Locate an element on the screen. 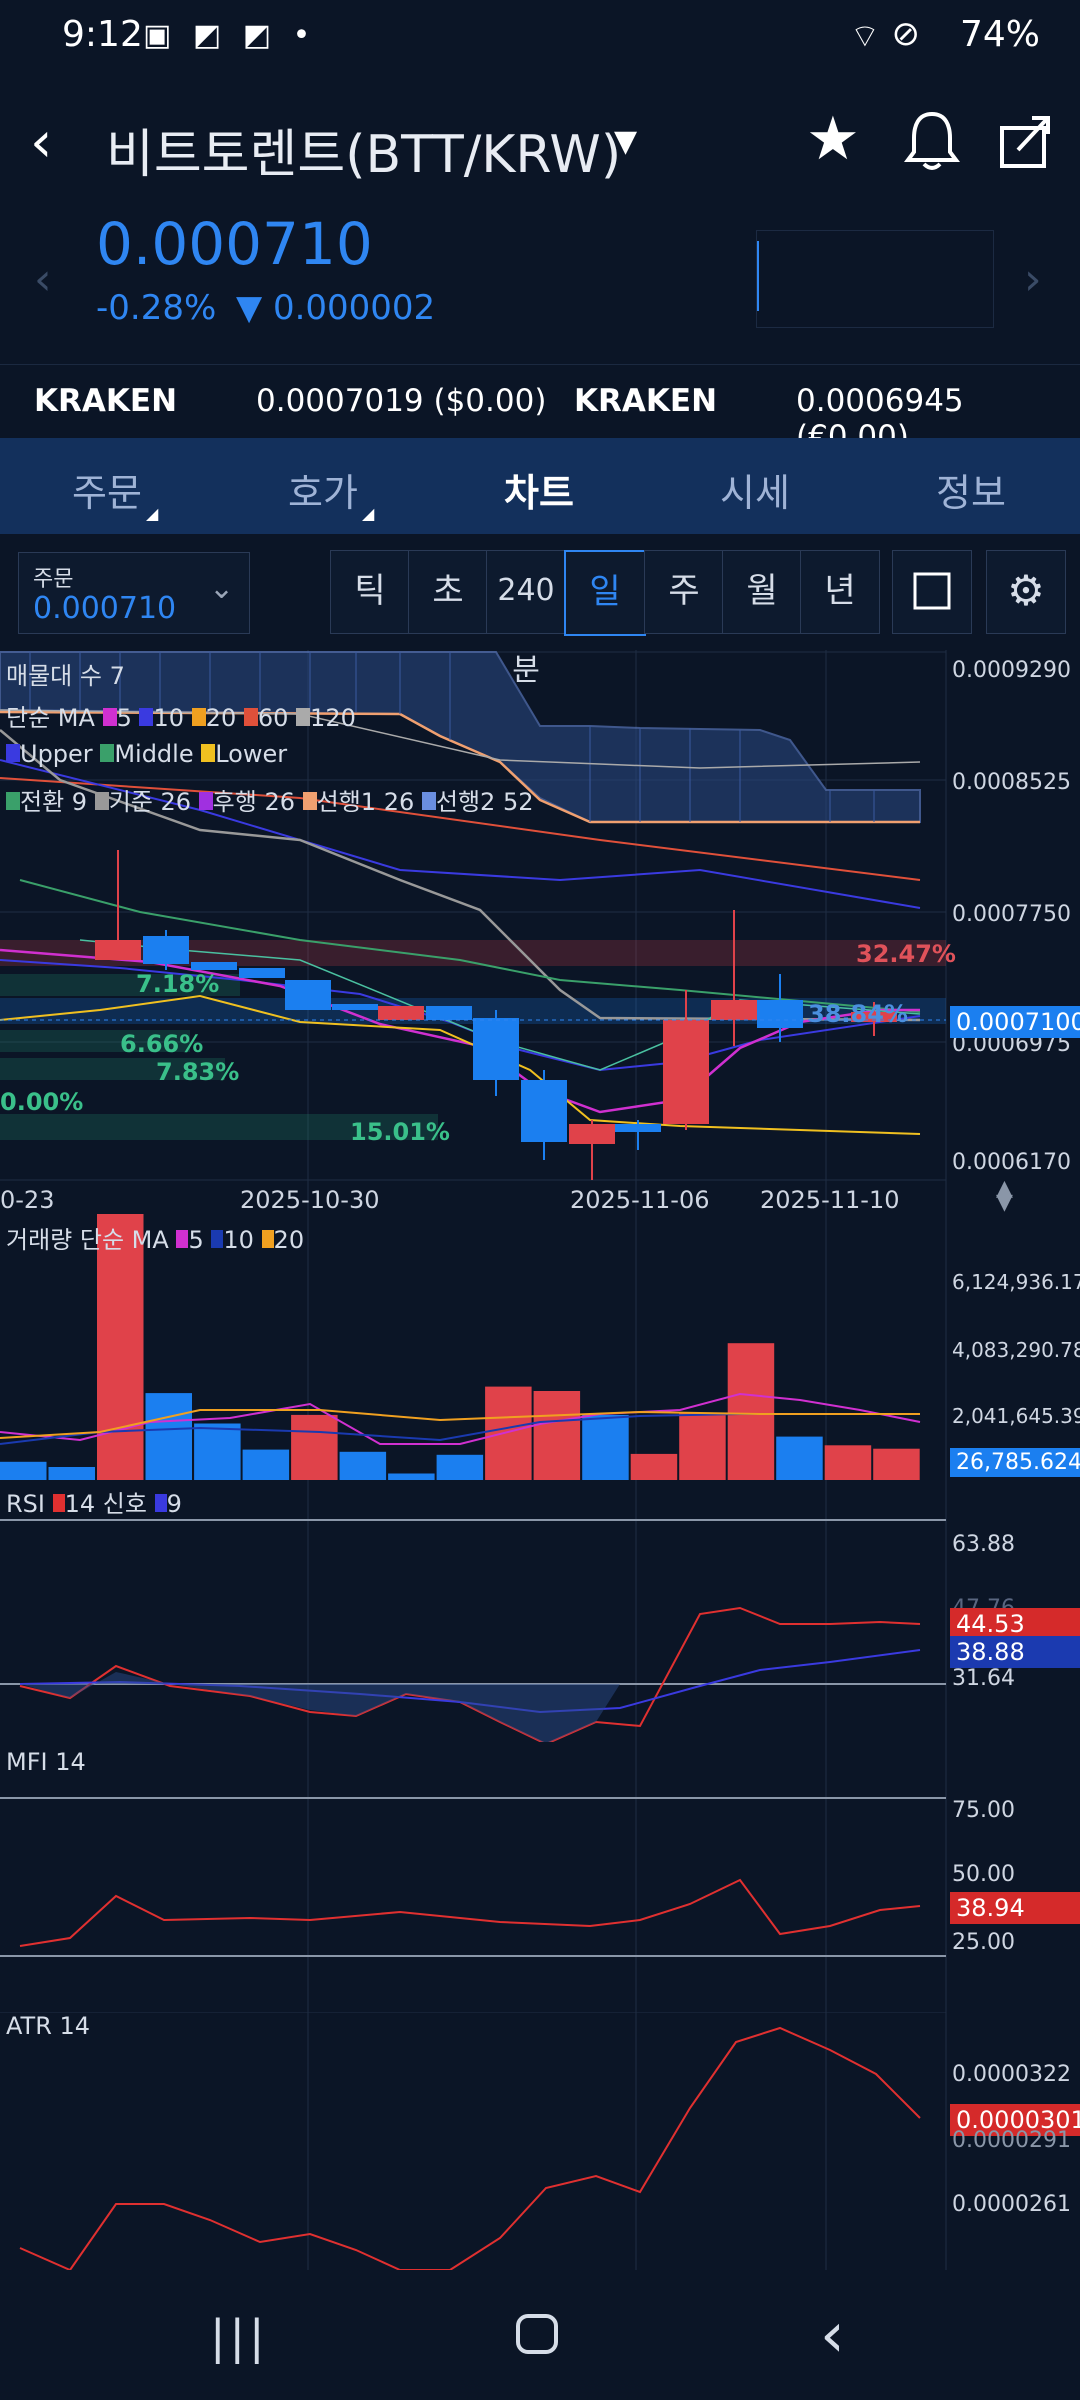 The height and width of the screenshot is (2400, 1080). rsi-tag: 44.53 is located at coordinates (1015, 1624).